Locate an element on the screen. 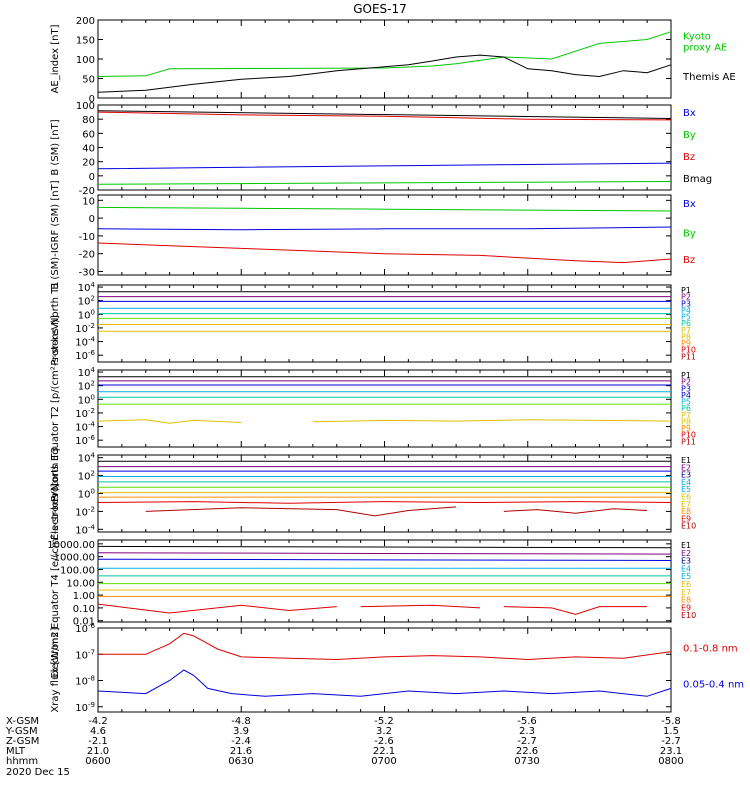 The width and height of the screenshot is (750, 800). y-tick-label: 1.00 is located at coordinates (84, 596).